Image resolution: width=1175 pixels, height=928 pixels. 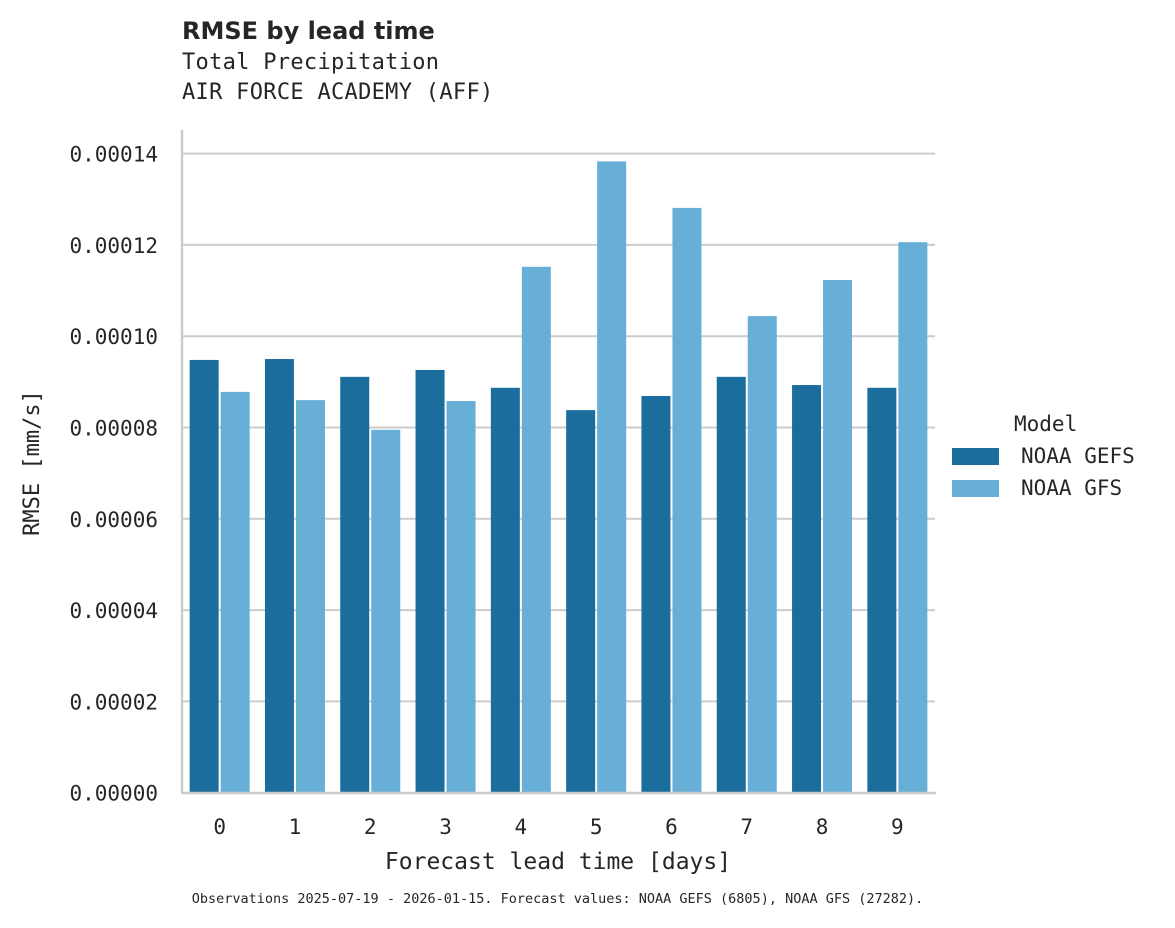 I want to click on y-tick-label: 0.00004, so click(x=113, y=611).